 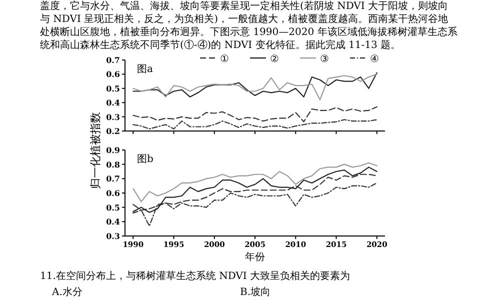 What do you see at coordinates (113, 164) in the screenshot?
I see `y-tick-label: 0.8` at bounding box center [113, 164].